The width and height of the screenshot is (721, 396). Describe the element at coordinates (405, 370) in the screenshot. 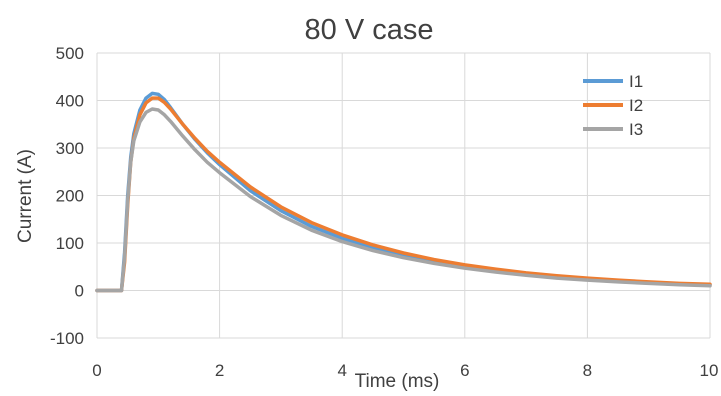

I see `x-axis-ticks: 0 2 4 6 8 10` at that location.